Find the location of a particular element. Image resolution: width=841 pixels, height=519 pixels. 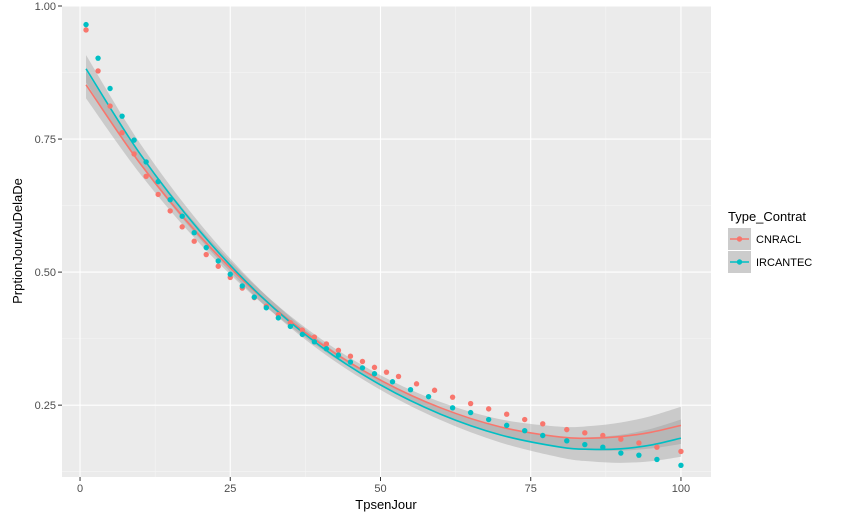

x-tick-label: 75 is located at coordinates (531, 489).